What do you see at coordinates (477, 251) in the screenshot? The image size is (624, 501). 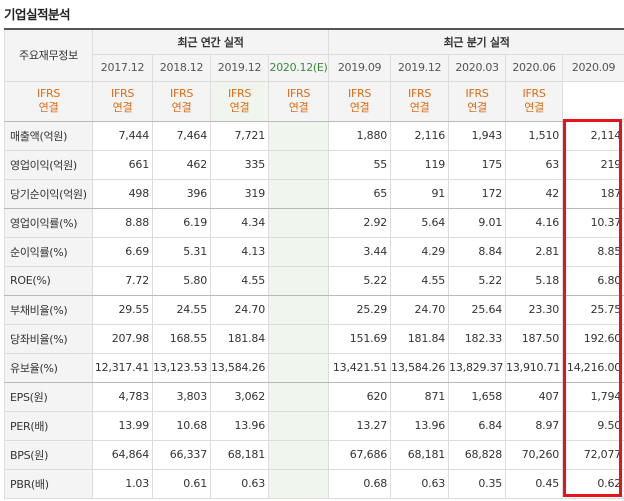 I see `quarter-value: 8.84` at bounding box center [477, 251].